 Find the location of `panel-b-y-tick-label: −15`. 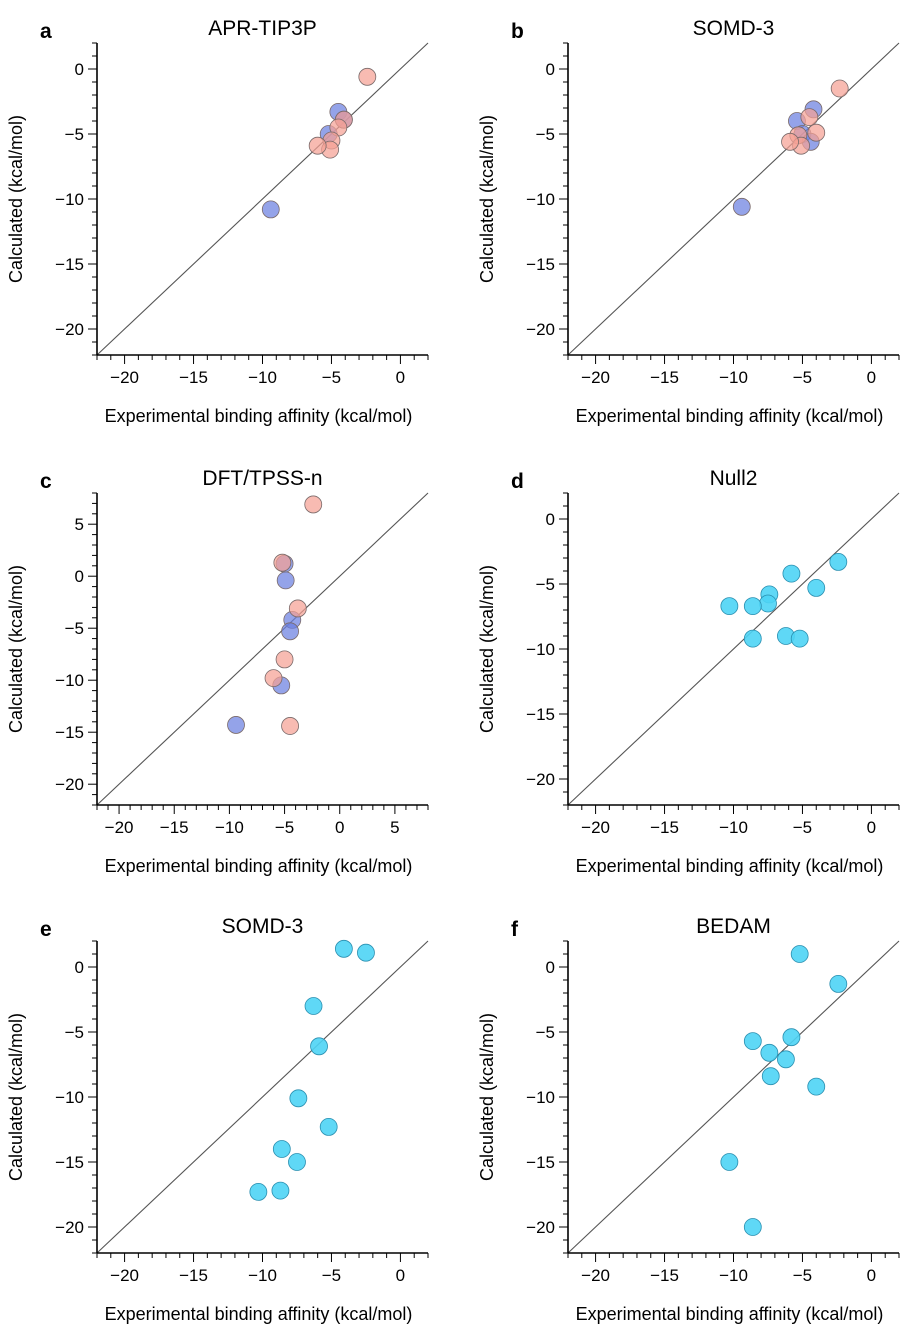

panel-b-y-tick-label: −15 is located at coordinates (540, 264).